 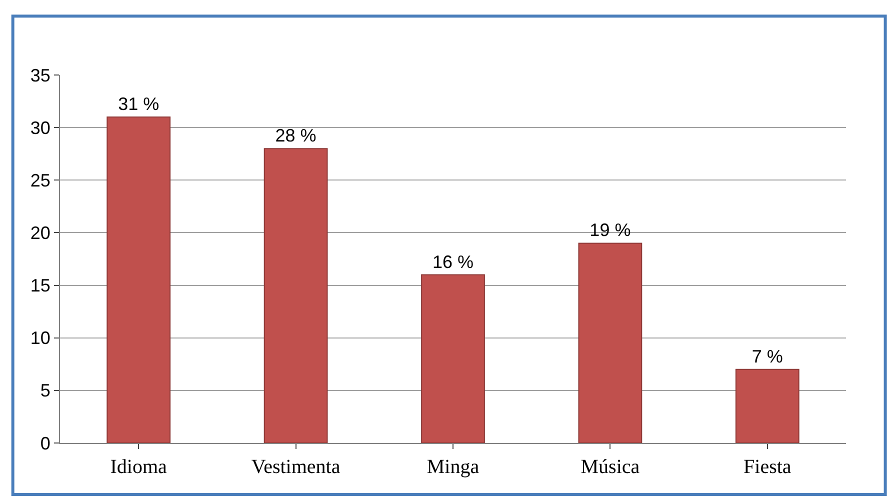 What do you see at coordinates (767, 356) in the screenshot?
I see `data-label: 7 %` at bounding box center [767, 356].